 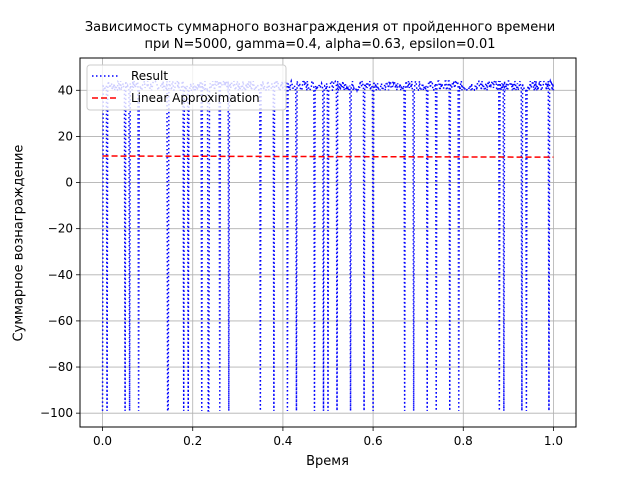 I want to click on legend: Result Linear Approximation, so click(x=186, y=87).